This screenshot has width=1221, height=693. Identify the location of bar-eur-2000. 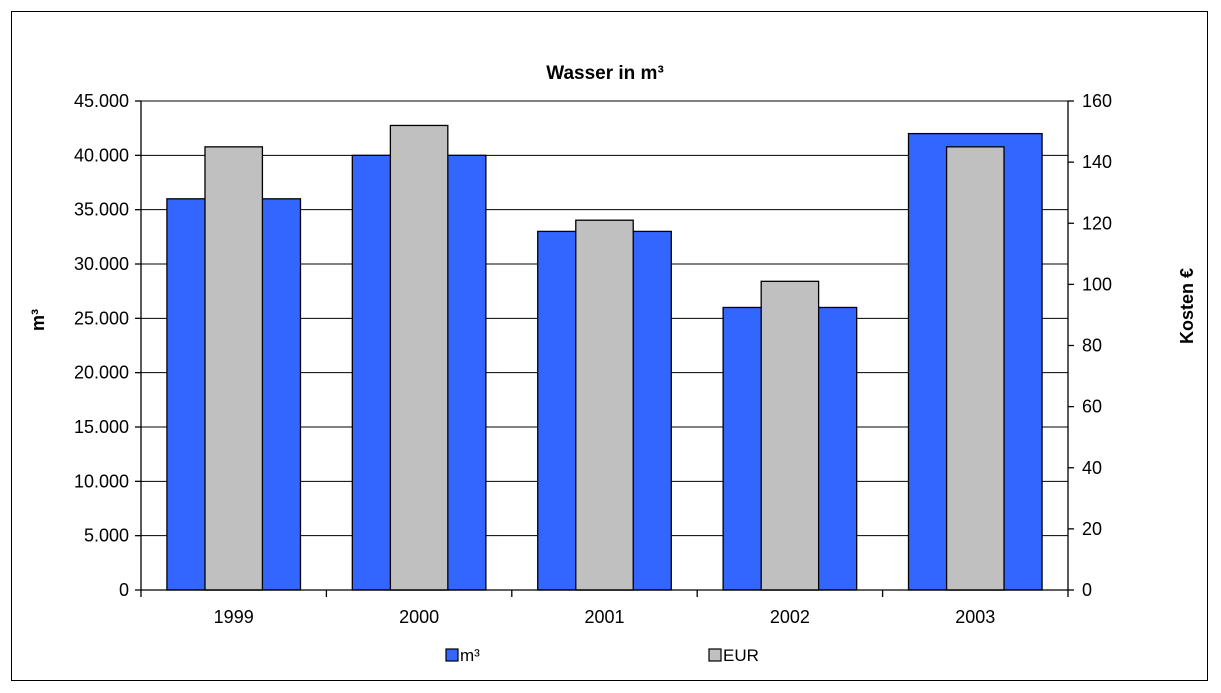
(419, 357).